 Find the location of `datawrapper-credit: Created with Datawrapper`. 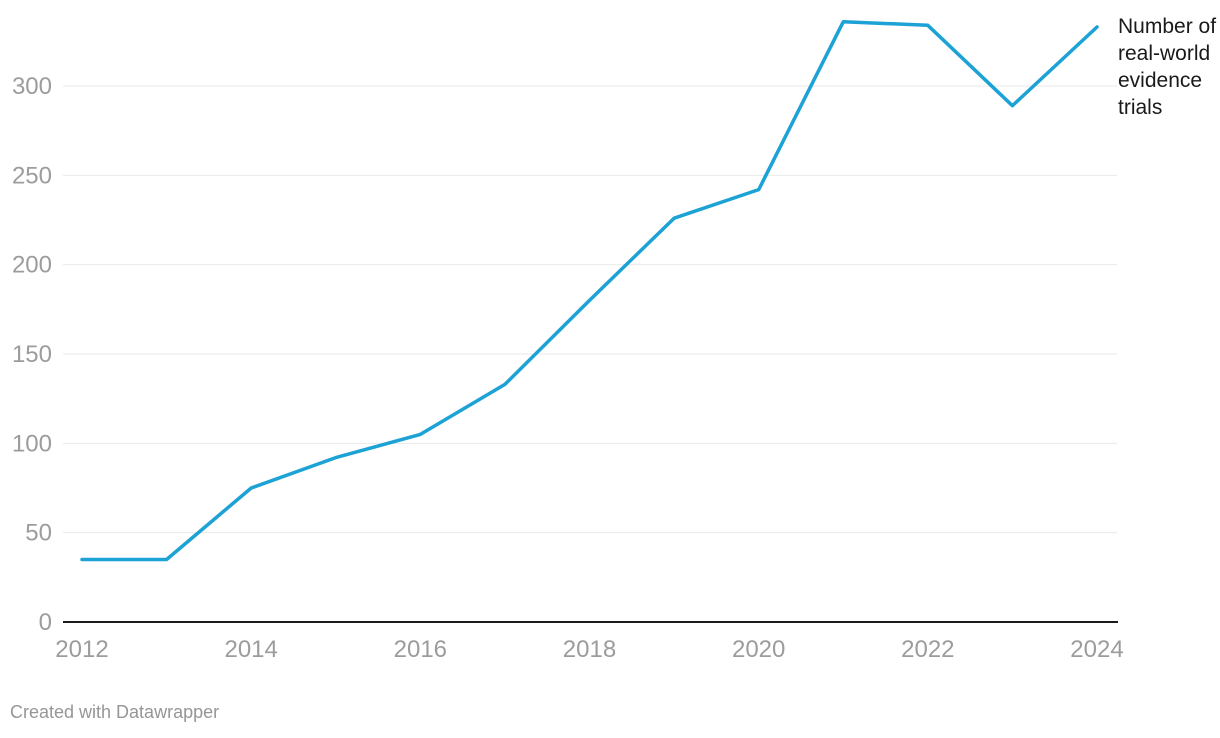

datawrapper-credit: Created with Datawrapper is located at coordinates (115, 712).